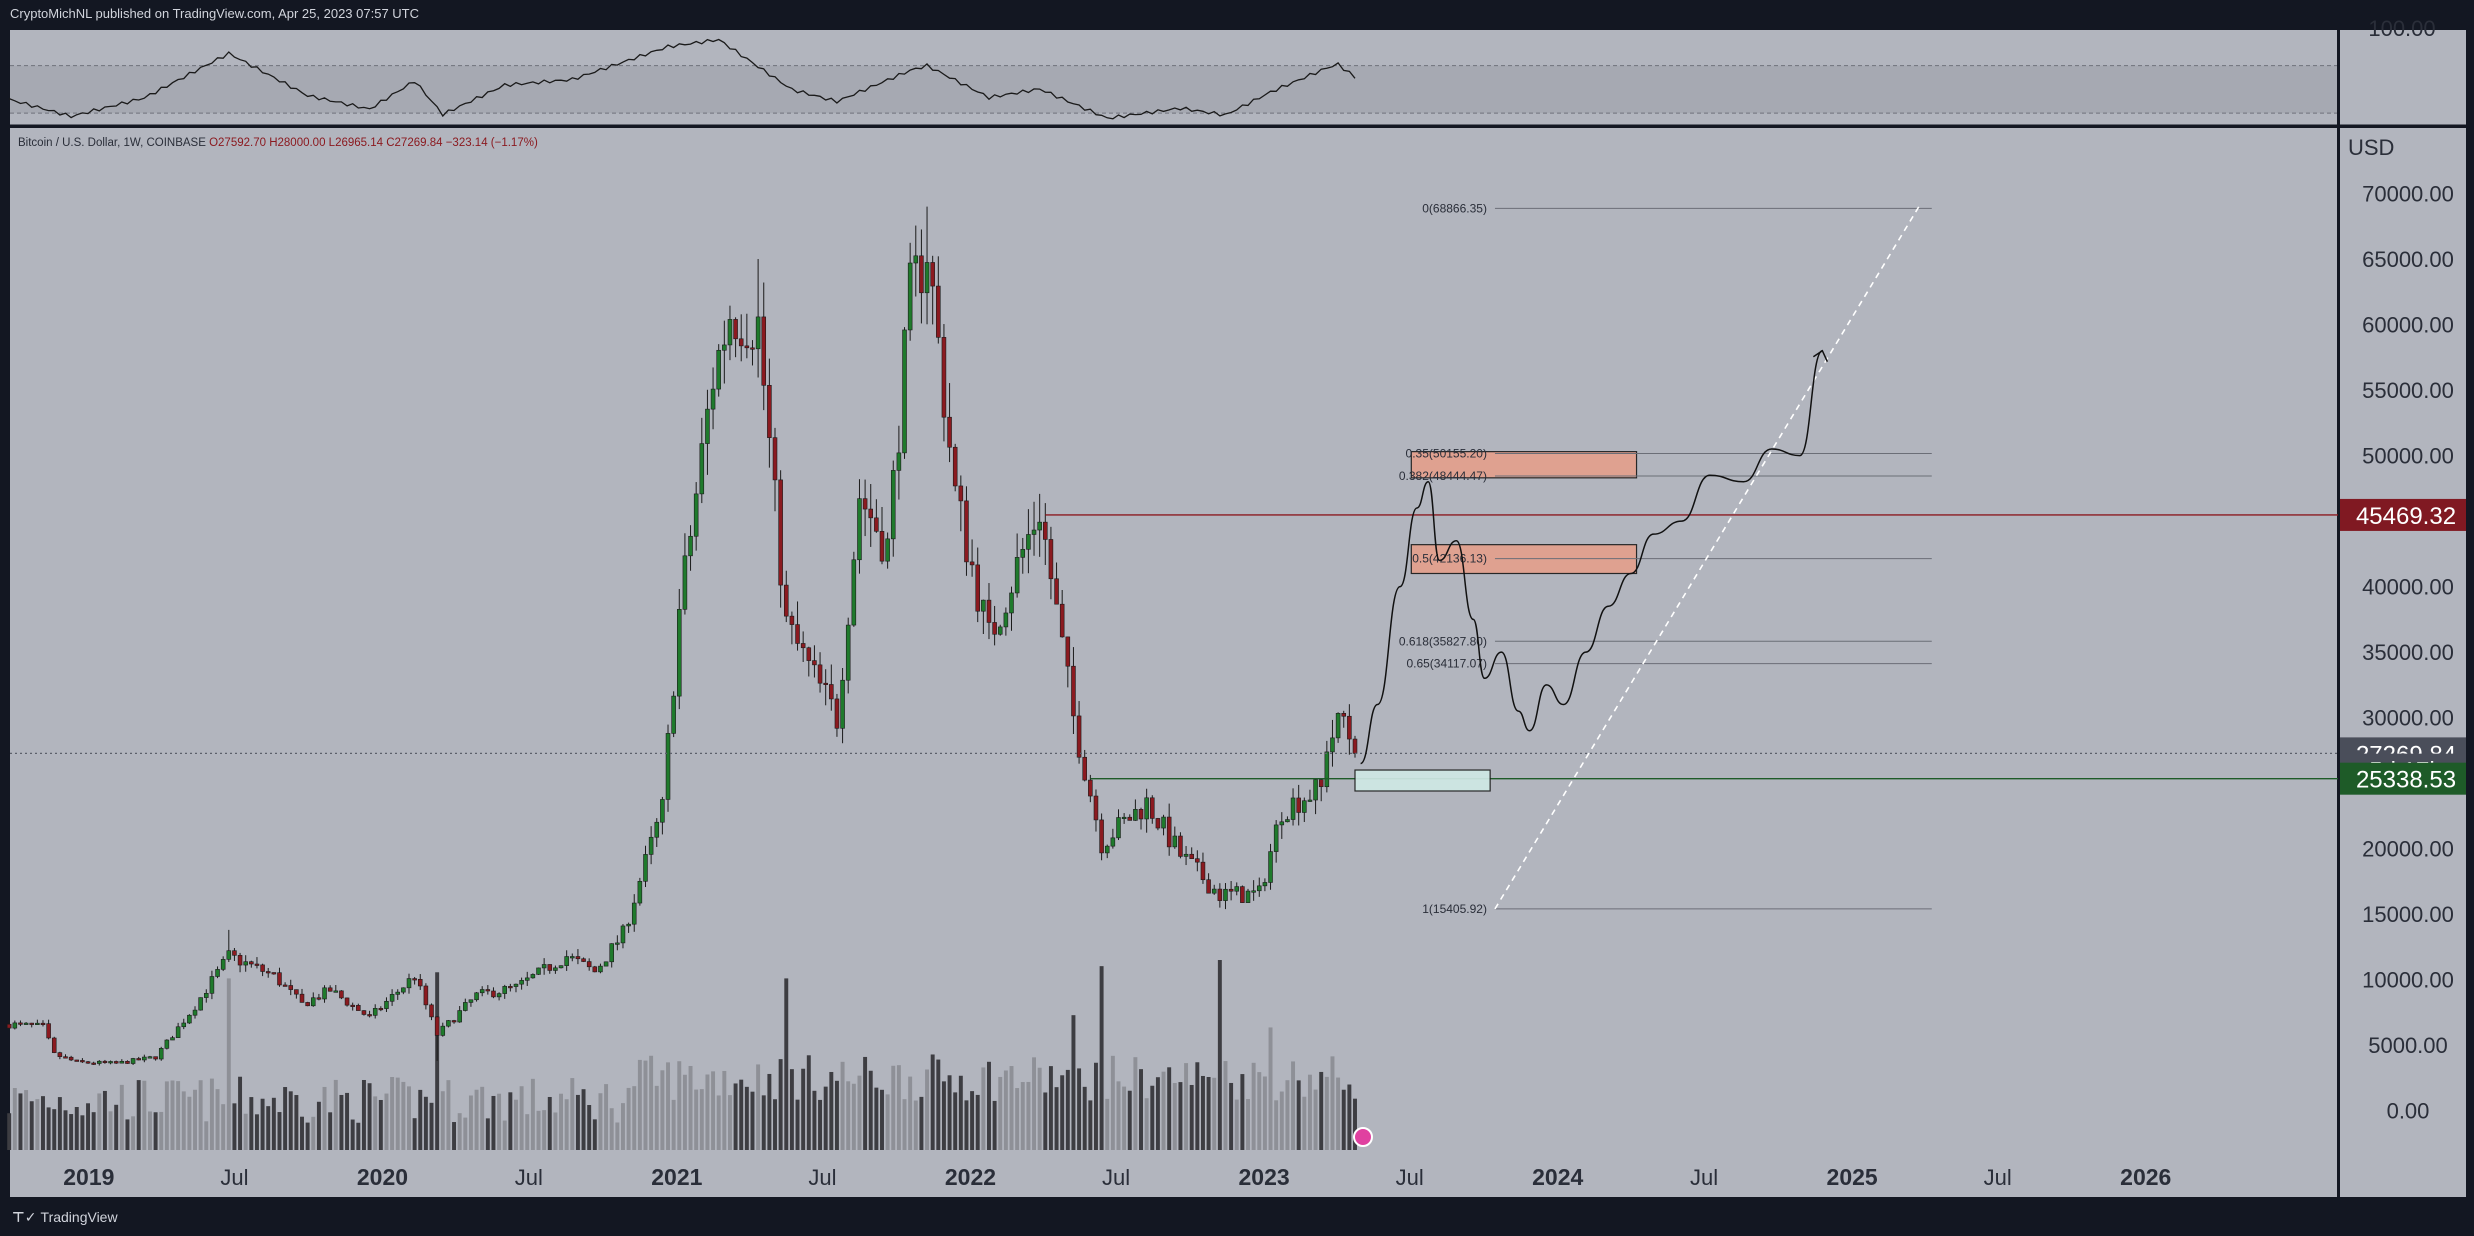 The width and height of the screenshot is (2474, 1236). What do you see at coordinates (970, 1177) in the screenshot?
I see `x-tick-label: 2022` at bounding box center [970, 1177].